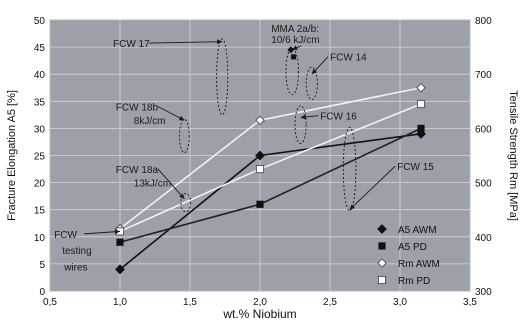 The height and width of the screenshot is (322, 520). Describe the element at coordinates (483, 157) in the screenshot. I see `y2-axis-ticks: 300 400 500 600 700 800` at that location.